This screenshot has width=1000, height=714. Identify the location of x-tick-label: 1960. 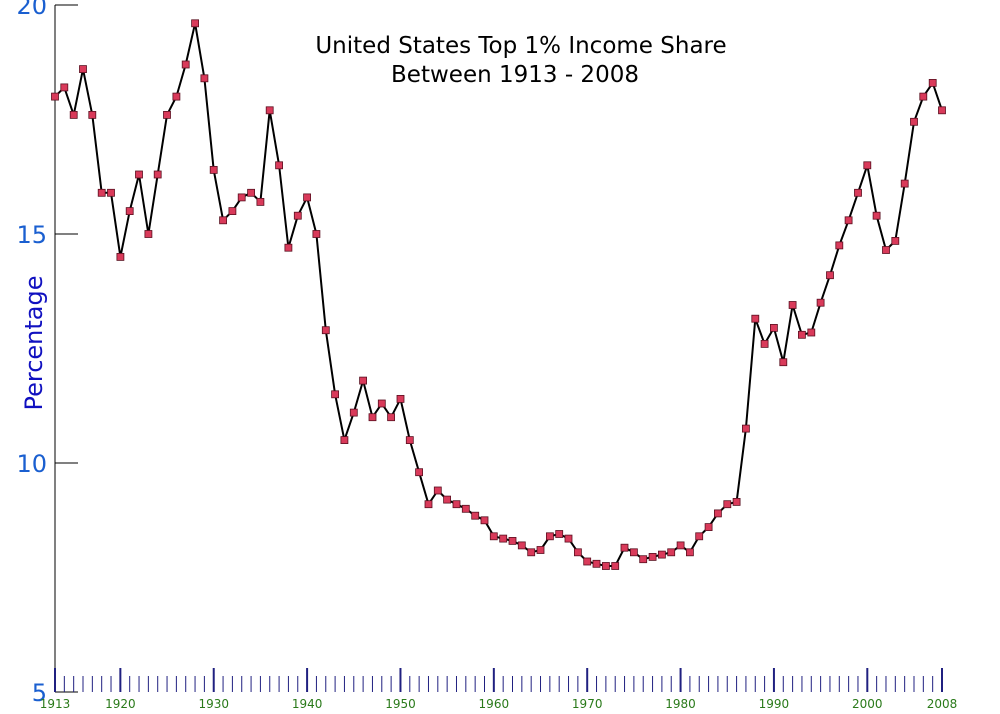
(494, 704).